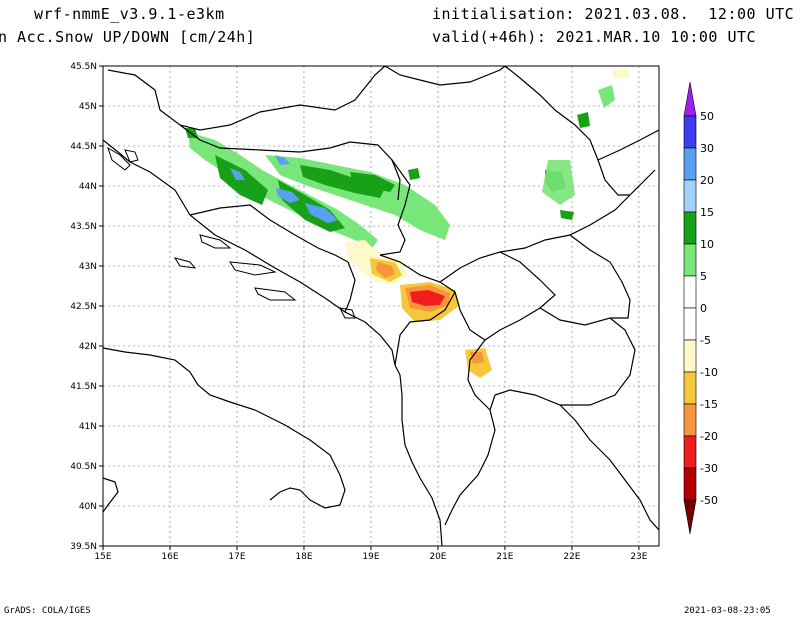  Describe the element at coordinates (110, 495) in the screenshot. I see `italy-heel` at that location.